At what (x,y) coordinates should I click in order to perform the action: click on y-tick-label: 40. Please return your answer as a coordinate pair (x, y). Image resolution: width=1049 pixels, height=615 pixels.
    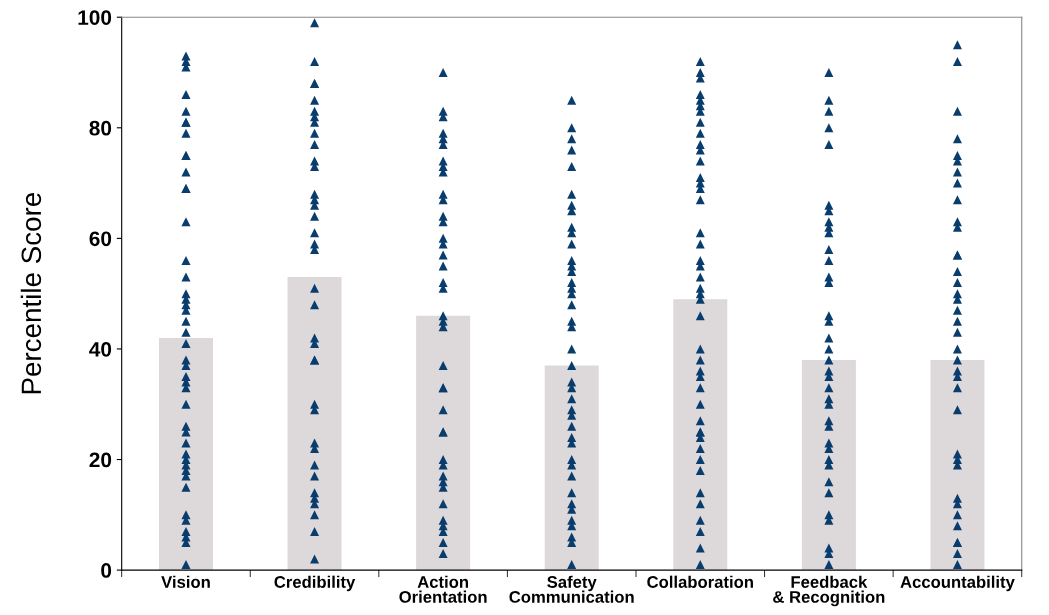
    Looking at the image, I should click on (100, 349).